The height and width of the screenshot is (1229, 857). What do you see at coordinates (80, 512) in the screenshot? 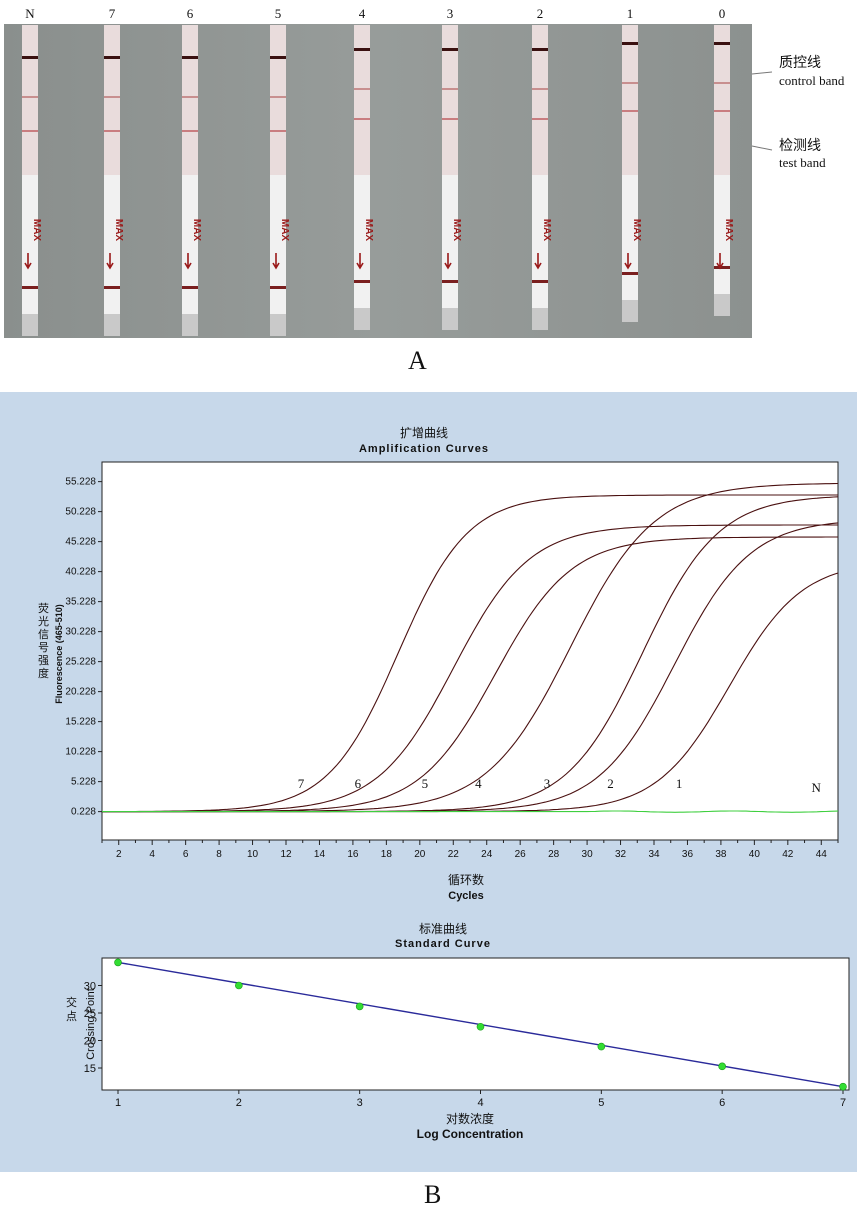
I see `y-tick-label: 50.228` at bounding box center [80, 512].